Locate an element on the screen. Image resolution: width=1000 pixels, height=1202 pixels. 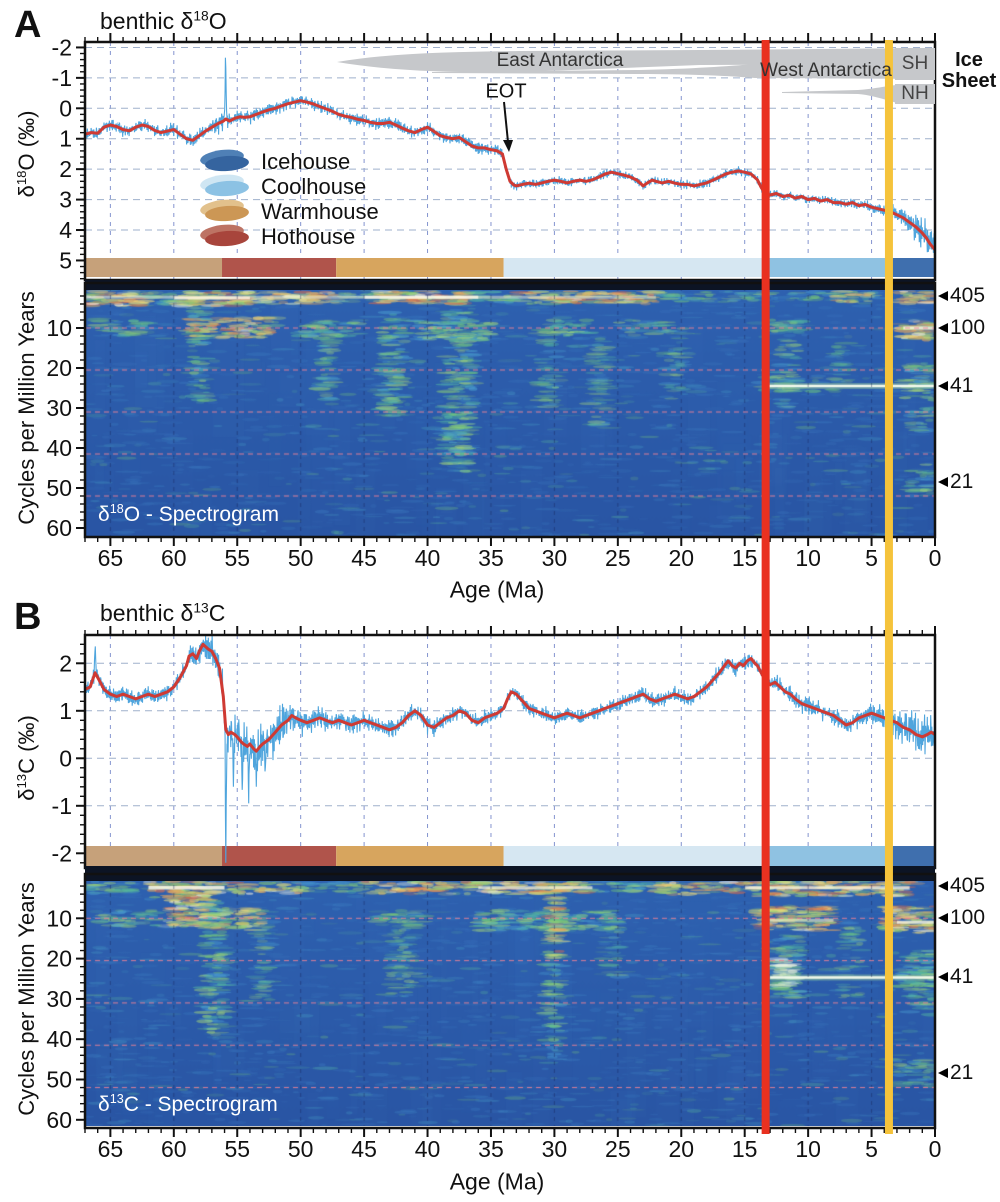
period-arrow-100: 100 is located at coordinates (961, 328).